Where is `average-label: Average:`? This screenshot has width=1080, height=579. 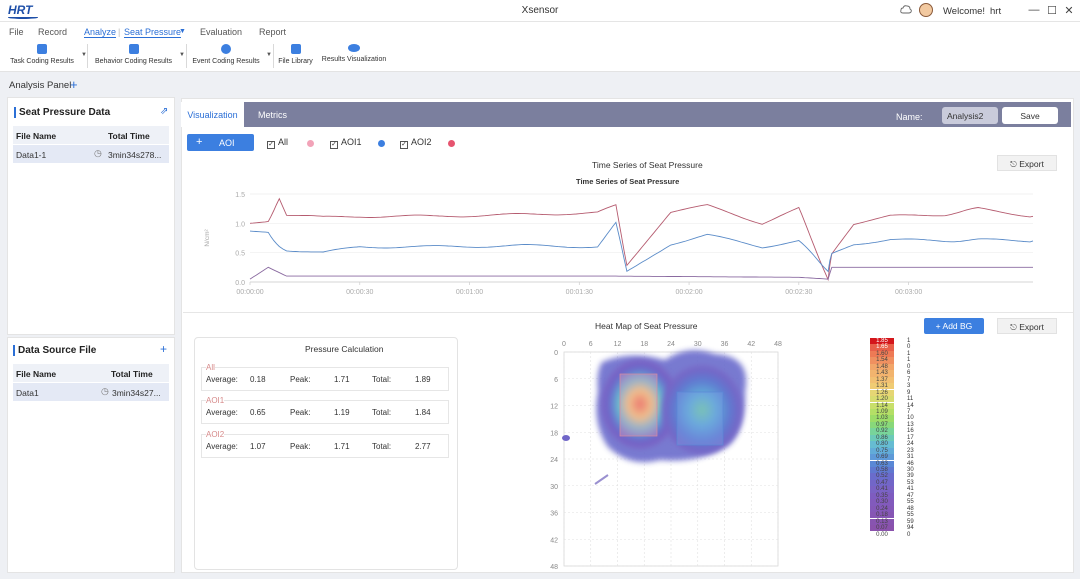 average-label: Average: is located at coordinates (222, 446).